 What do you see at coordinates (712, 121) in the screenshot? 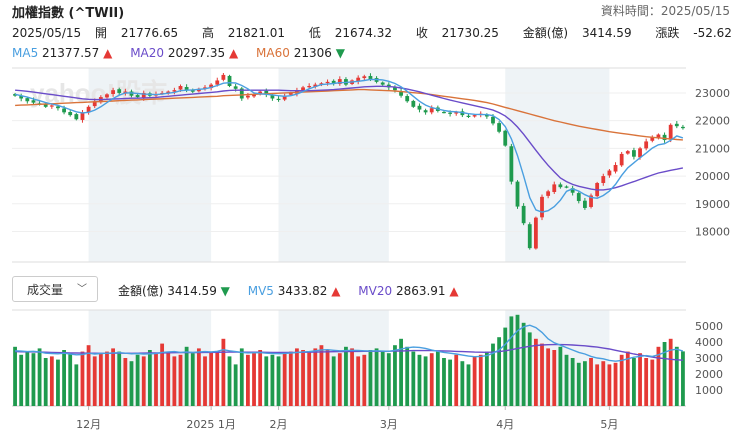
I see `price-tick-label: 22000` at bounding box center [712, 121].